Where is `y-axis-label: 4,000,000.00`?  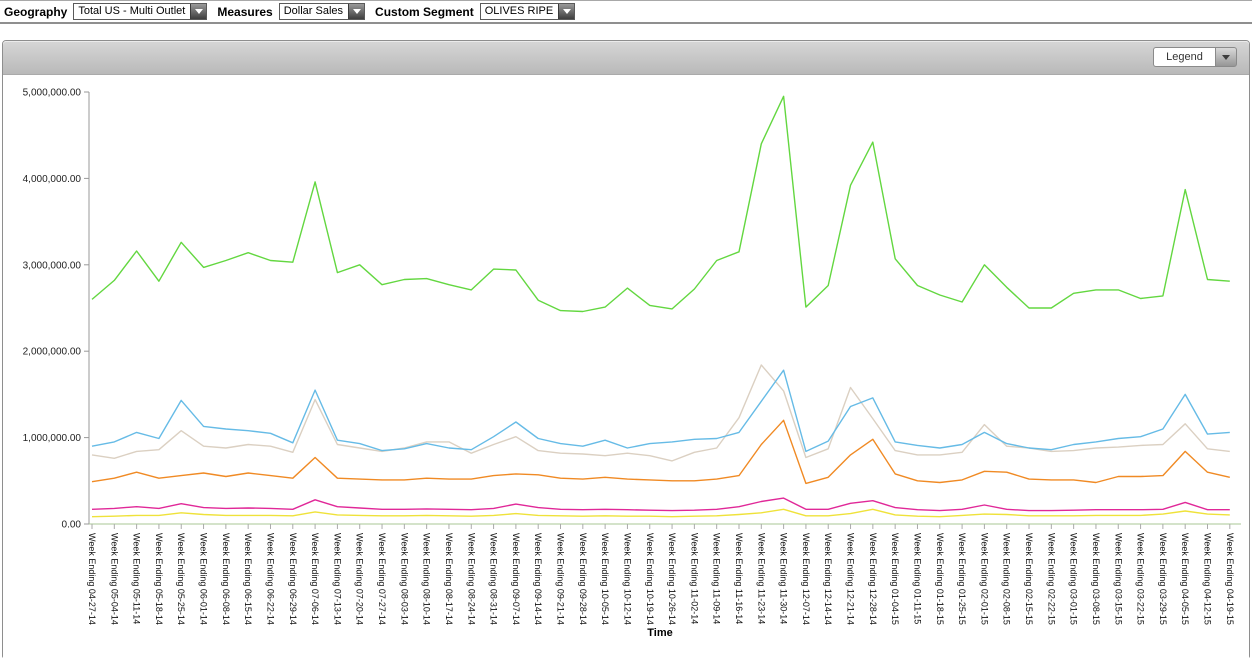
y-axis-label: 4,000,000.00 is located at coordinates (52, 179).